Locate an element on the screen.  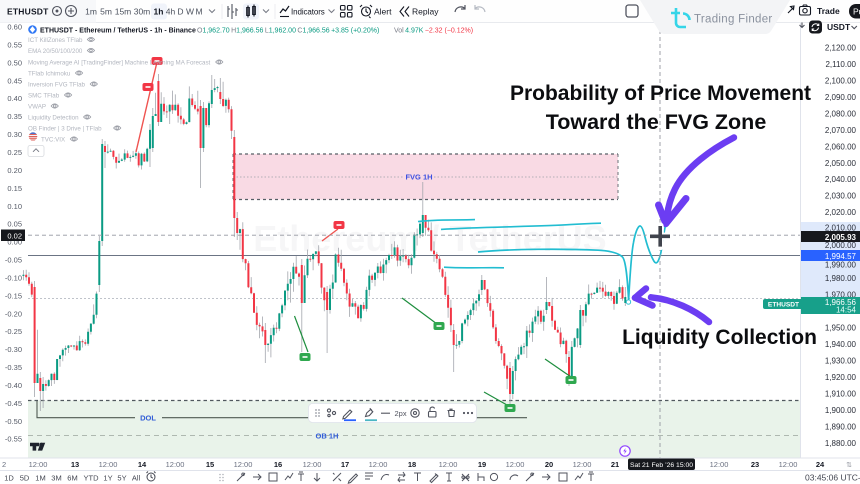
svg-text: Liquidity Collection is located at coordinates (719, 337).